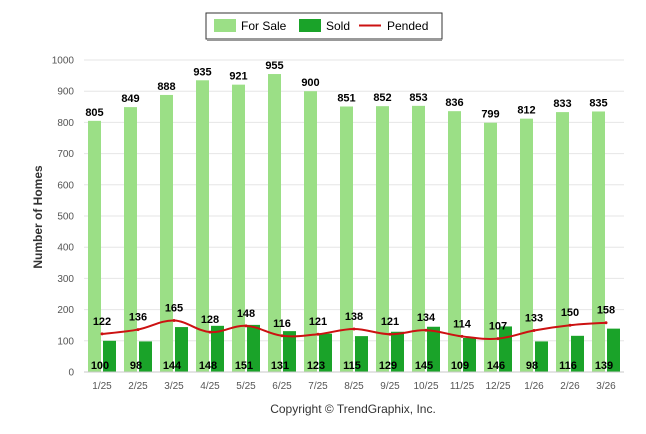 The width and height of the screenshot is (646, 434). What do you see at coordinates (354, 317) in the screenshot?
I see `data-label-pended: 138` at bounding box center [354, 317].